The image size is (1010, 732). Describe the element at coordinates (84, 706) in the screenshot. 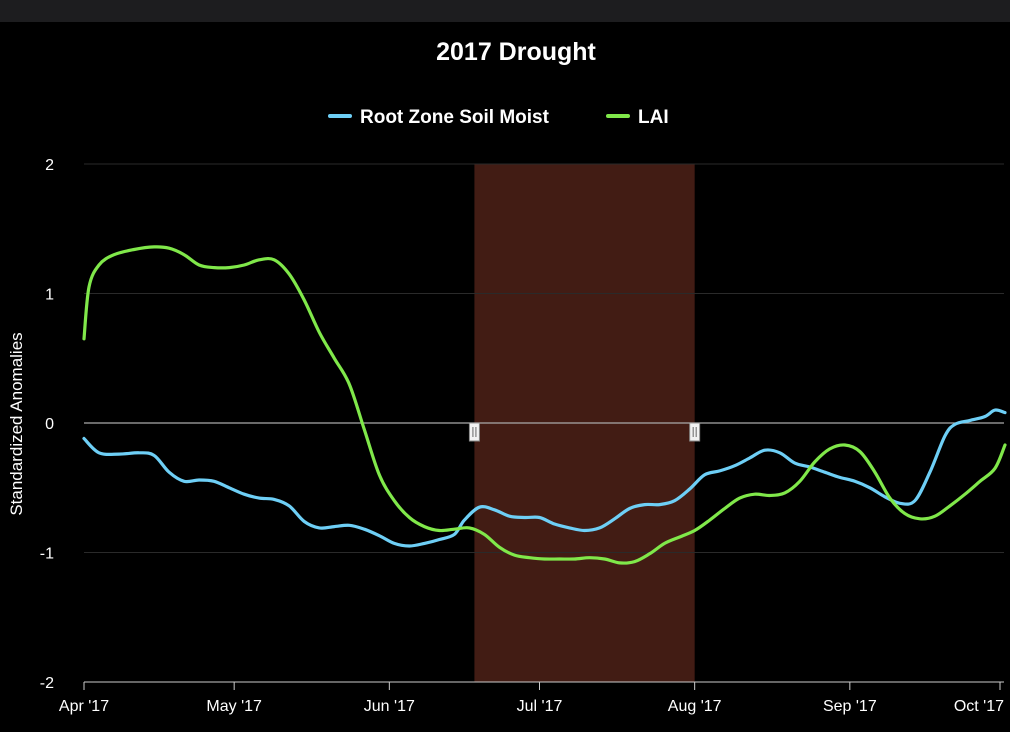

I see `x-tick-label: Apr '17` at that location.